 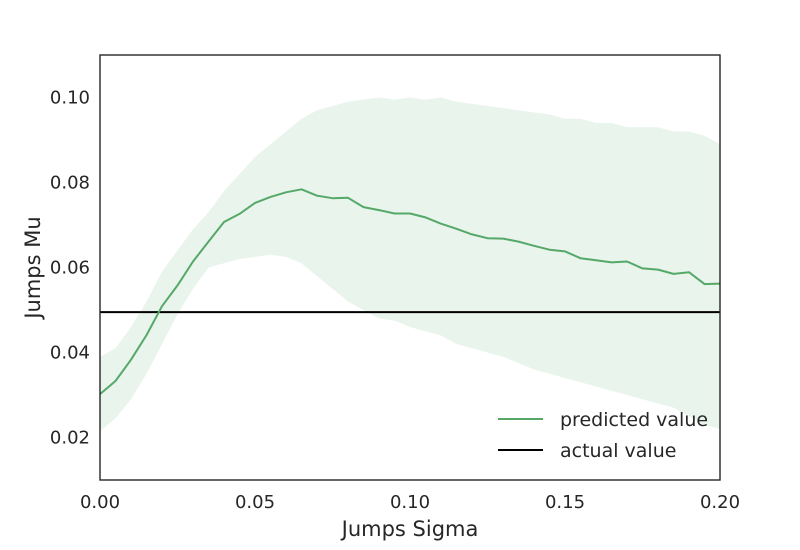 I want to click on legend-label-predicted: predicted value, so click(x=634, y=420).